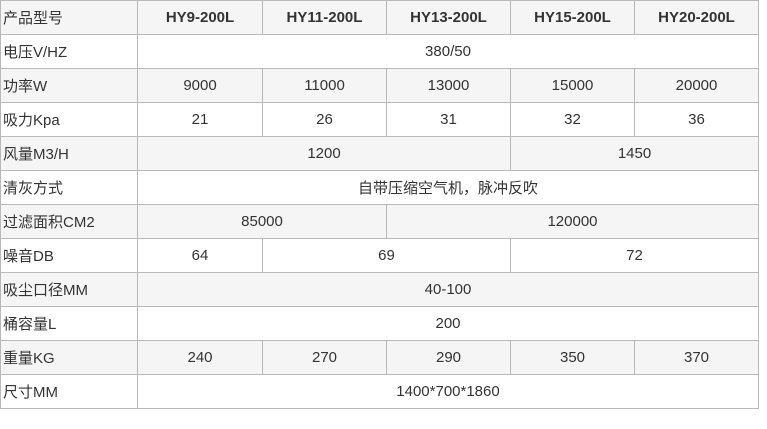 The width and height of the screenshot is (767, 429). Describe the element at coordinates (386, 255) in the screenshot. I see `noise-value: 69` at that location.